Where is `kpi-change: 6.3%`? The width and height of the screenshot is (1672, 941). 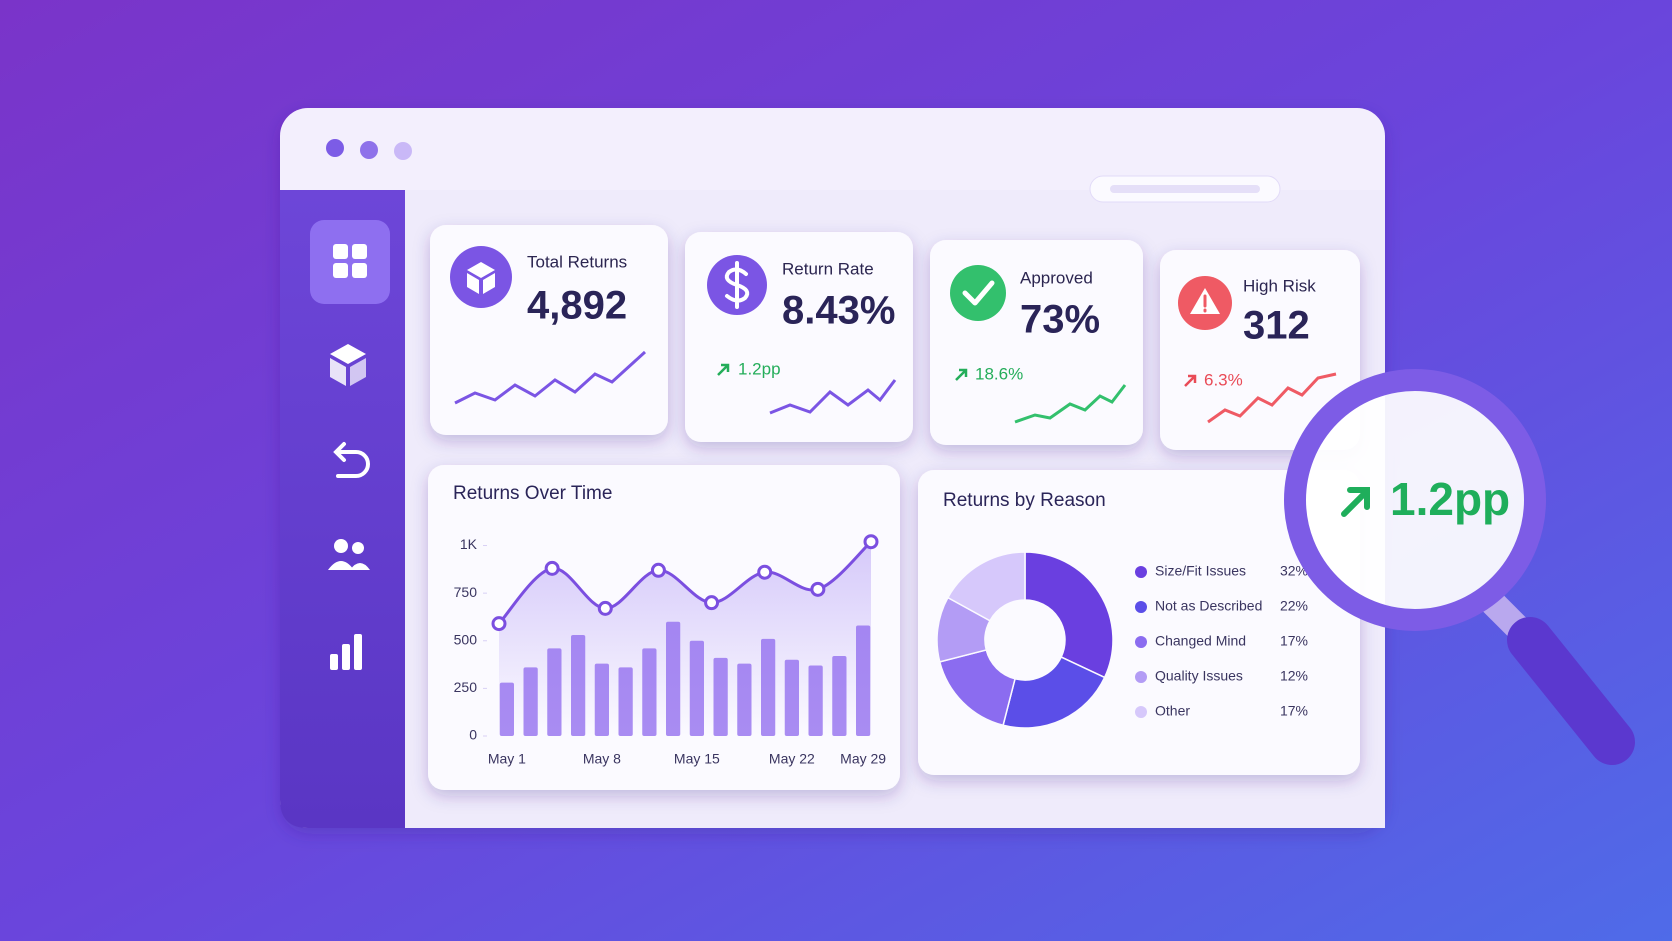 kpi-change: 6.3% is located at coordinates (1223, 379).